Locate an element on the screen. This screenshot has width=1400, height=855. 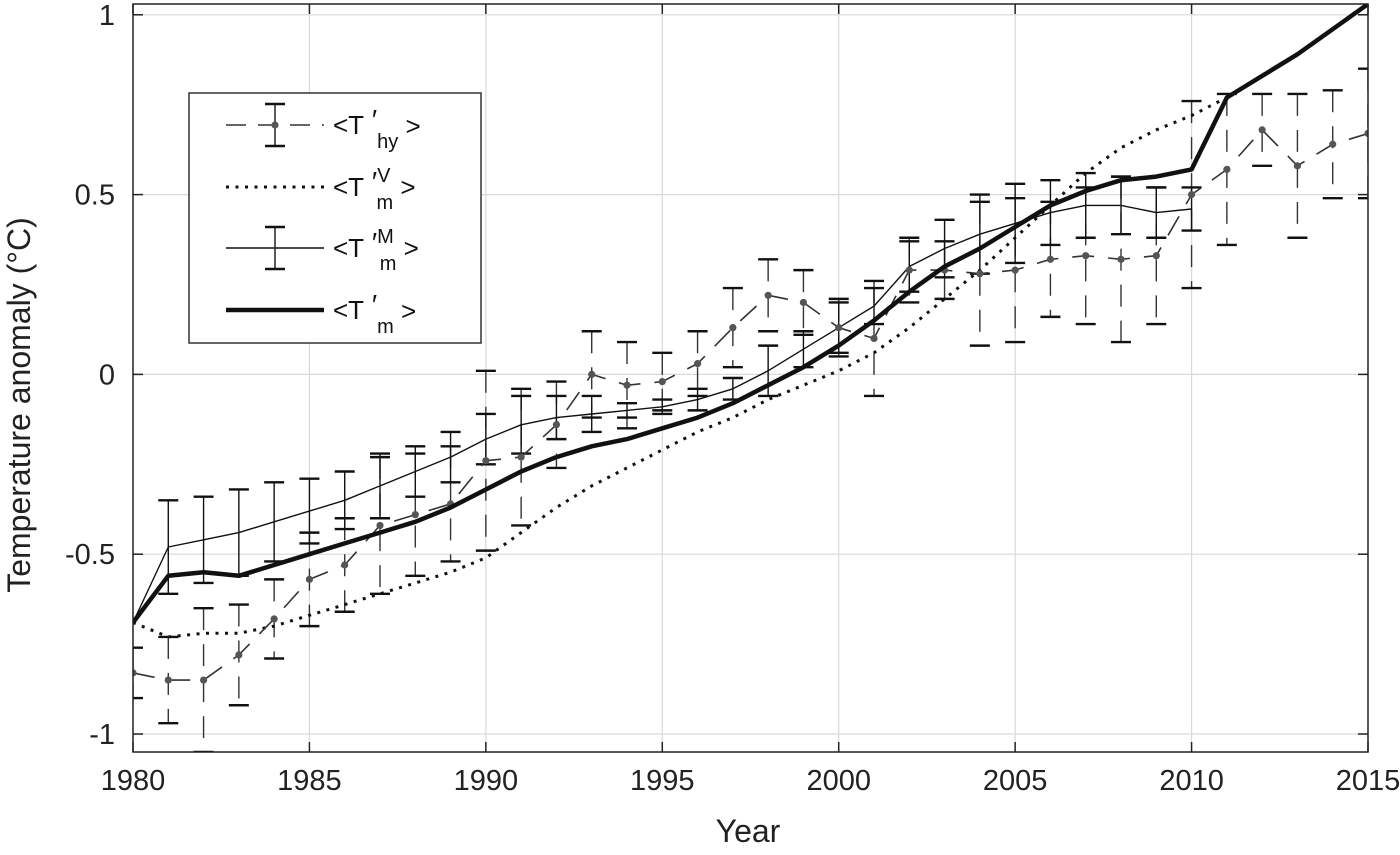
x-tick-label: 1985 is located at coordinates (309, 781).